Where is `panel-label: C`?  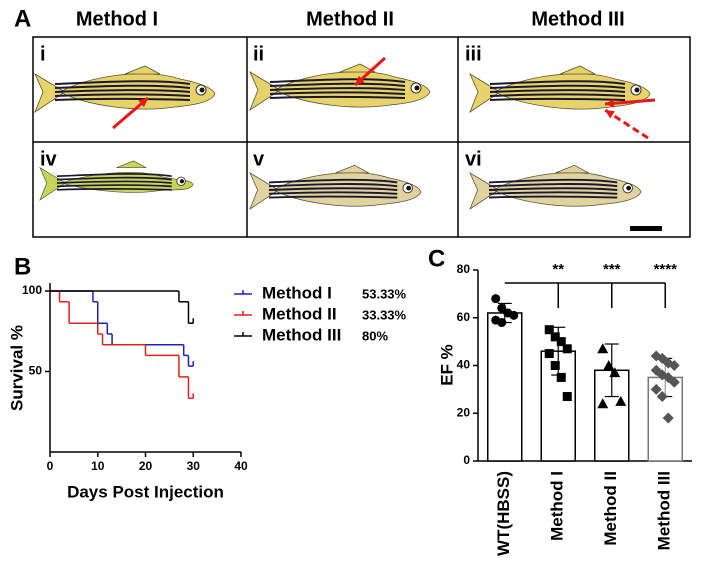
panel-label: C is located at coordinates (436, 258).